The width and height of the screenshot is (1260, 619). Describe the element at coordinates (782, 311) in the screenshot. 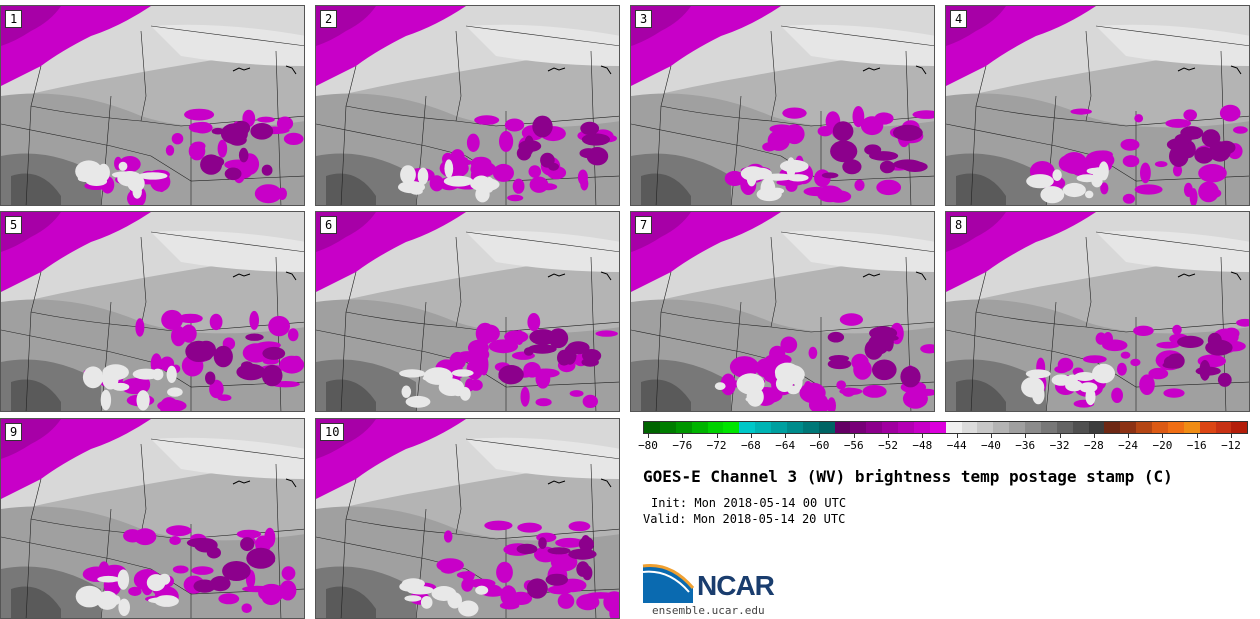

I see `stamp-panel: 7` at that location.